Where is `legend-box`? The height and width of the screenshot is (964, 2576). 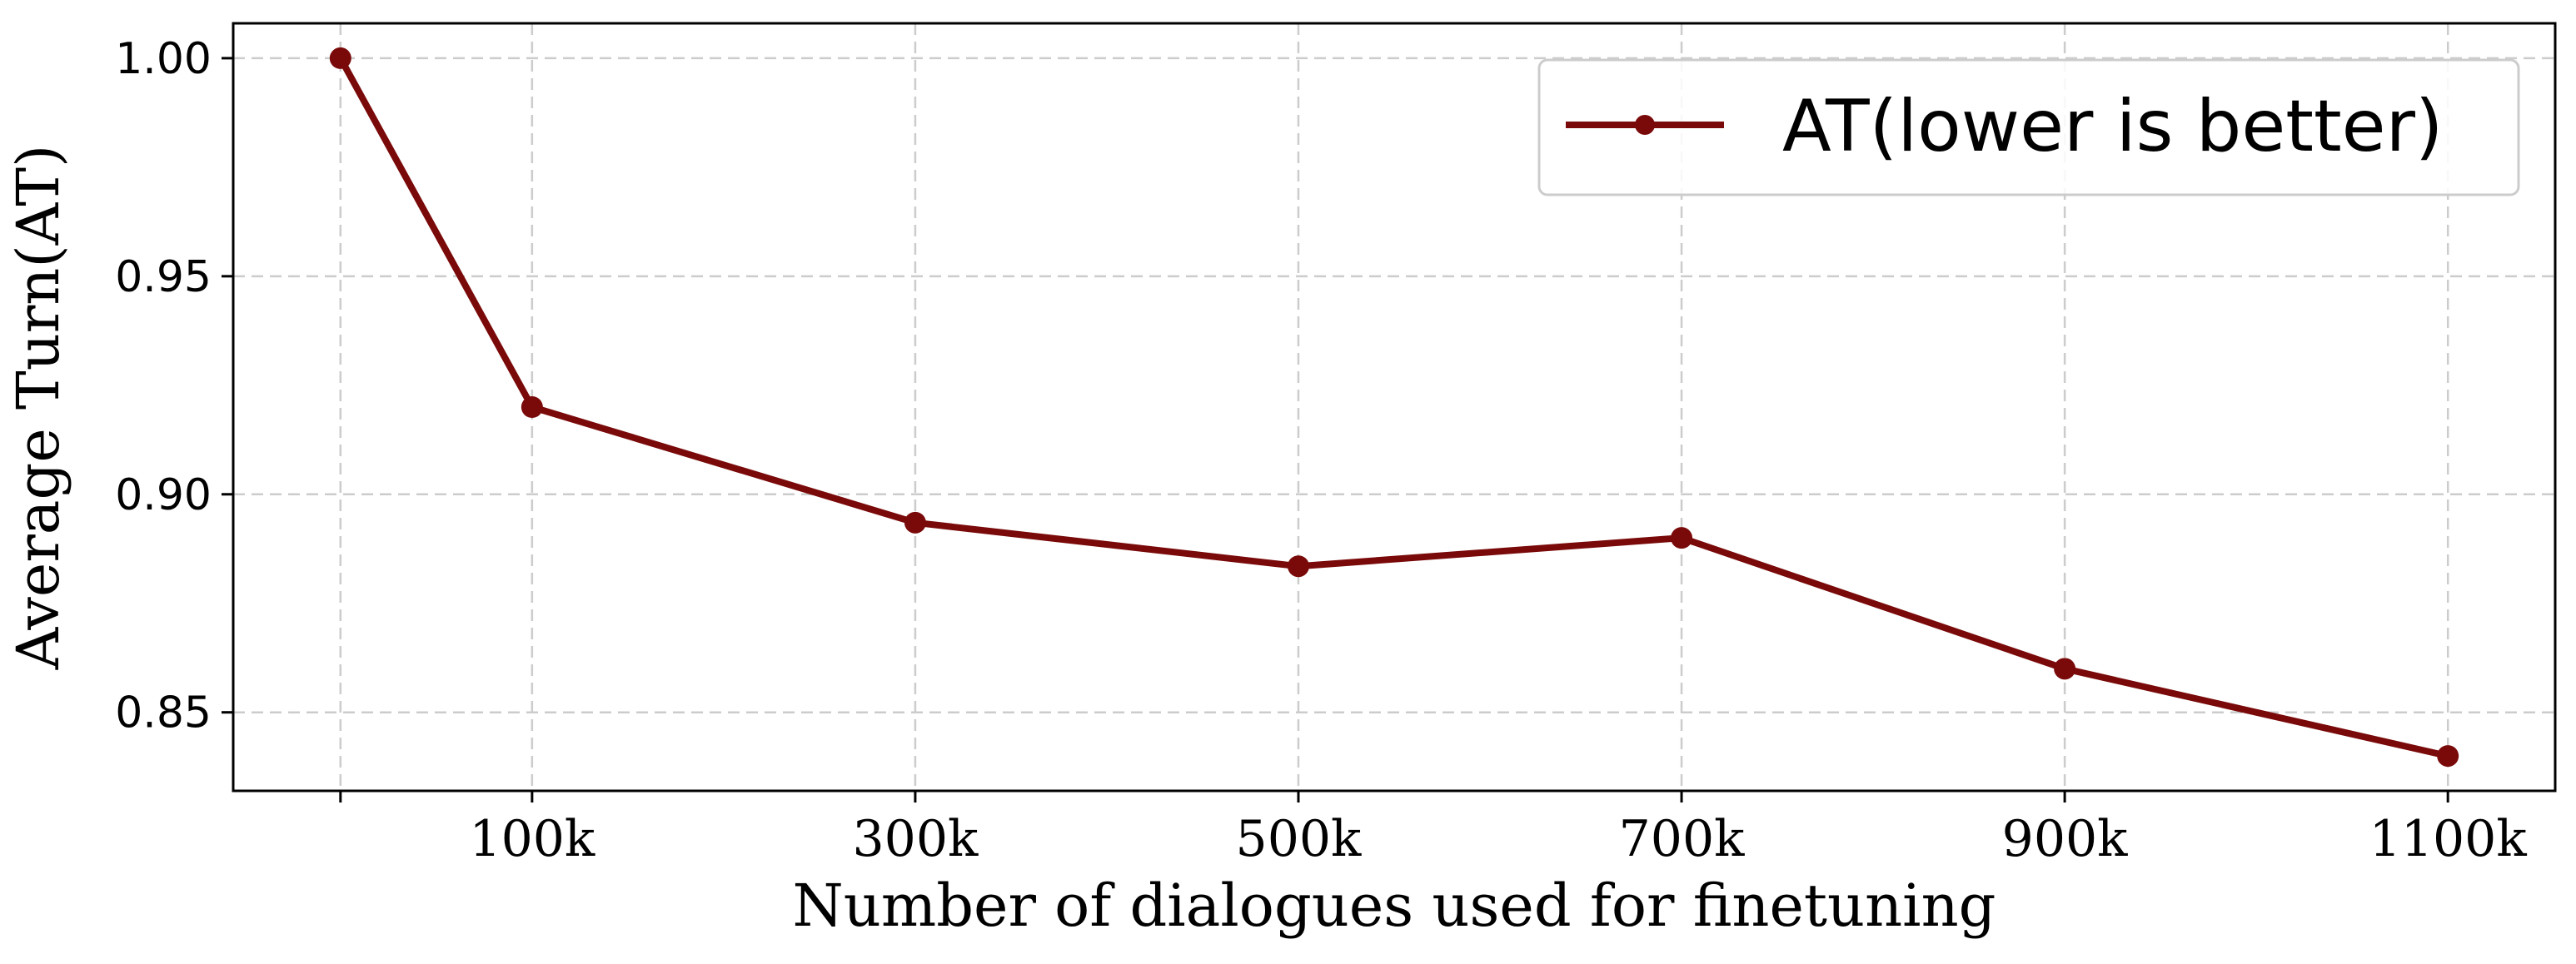 legend-box is located at coordinates (2028, 127).